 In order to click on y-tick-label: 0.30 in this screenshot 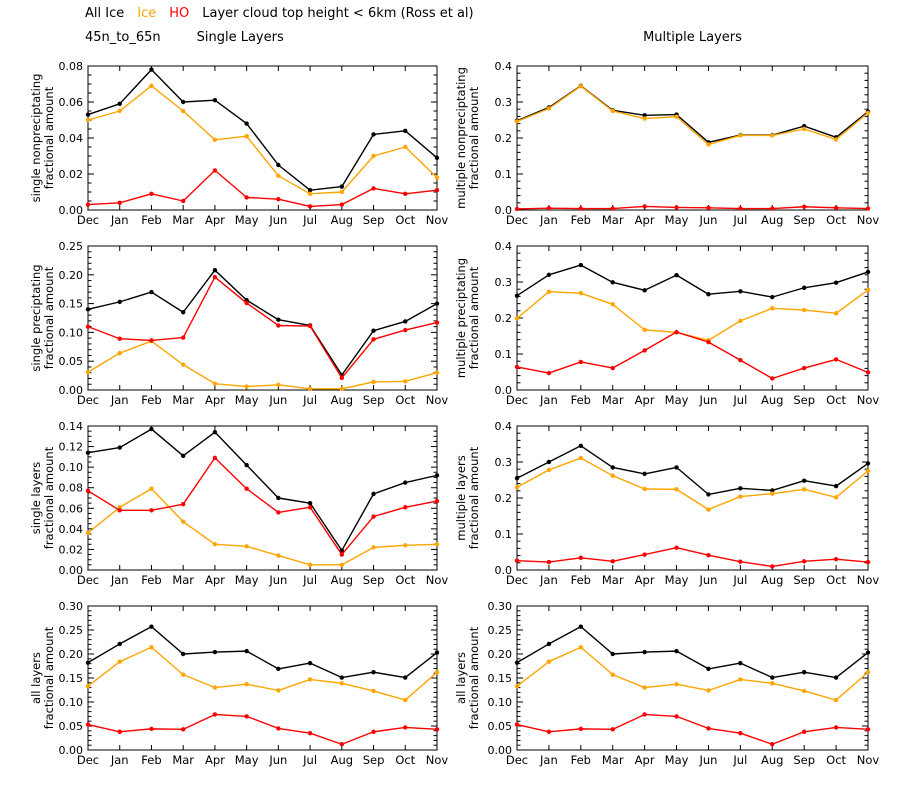, I will do `click(500, 606)`.